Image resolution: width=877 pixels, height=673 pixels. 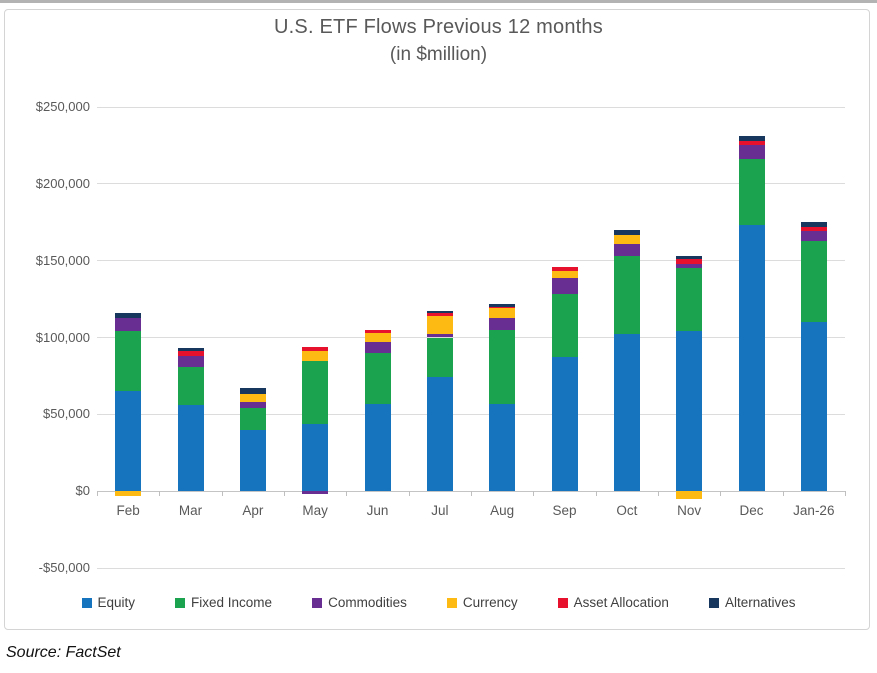 I want to click on bar-segment-fixed-income-dec, so click(x=751, y=192).